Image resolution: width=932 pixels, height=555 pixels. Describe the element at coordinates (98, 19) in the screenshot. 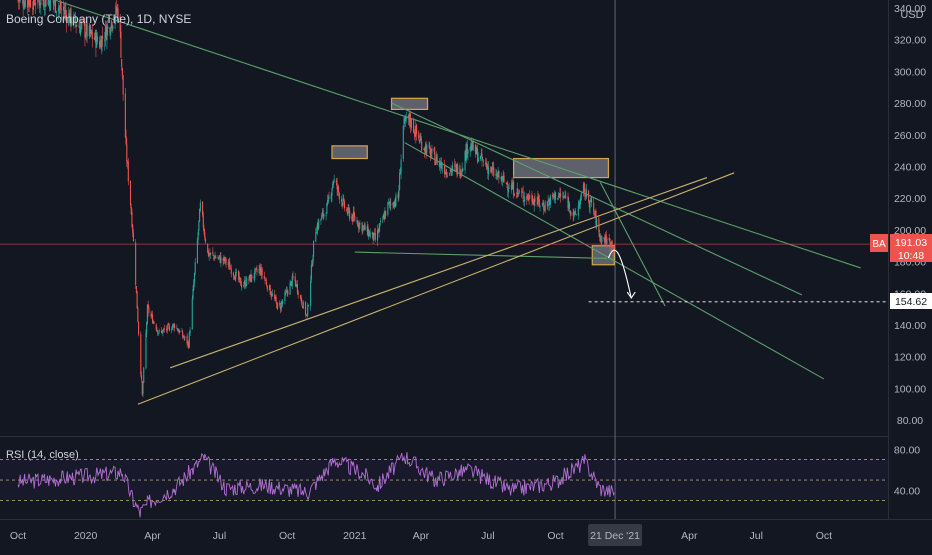

I see `symbol-legend: Boeing Company (The), 1D, NYSE` at that location.